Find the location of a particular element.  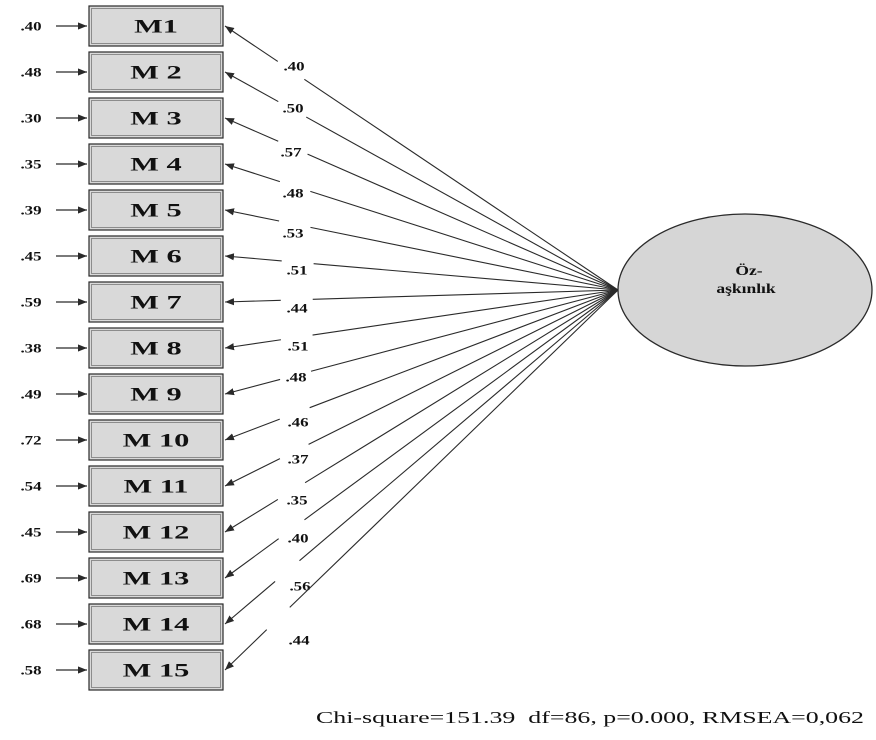

indicator-label-group: M 5 is located at coordinates (155, 210).